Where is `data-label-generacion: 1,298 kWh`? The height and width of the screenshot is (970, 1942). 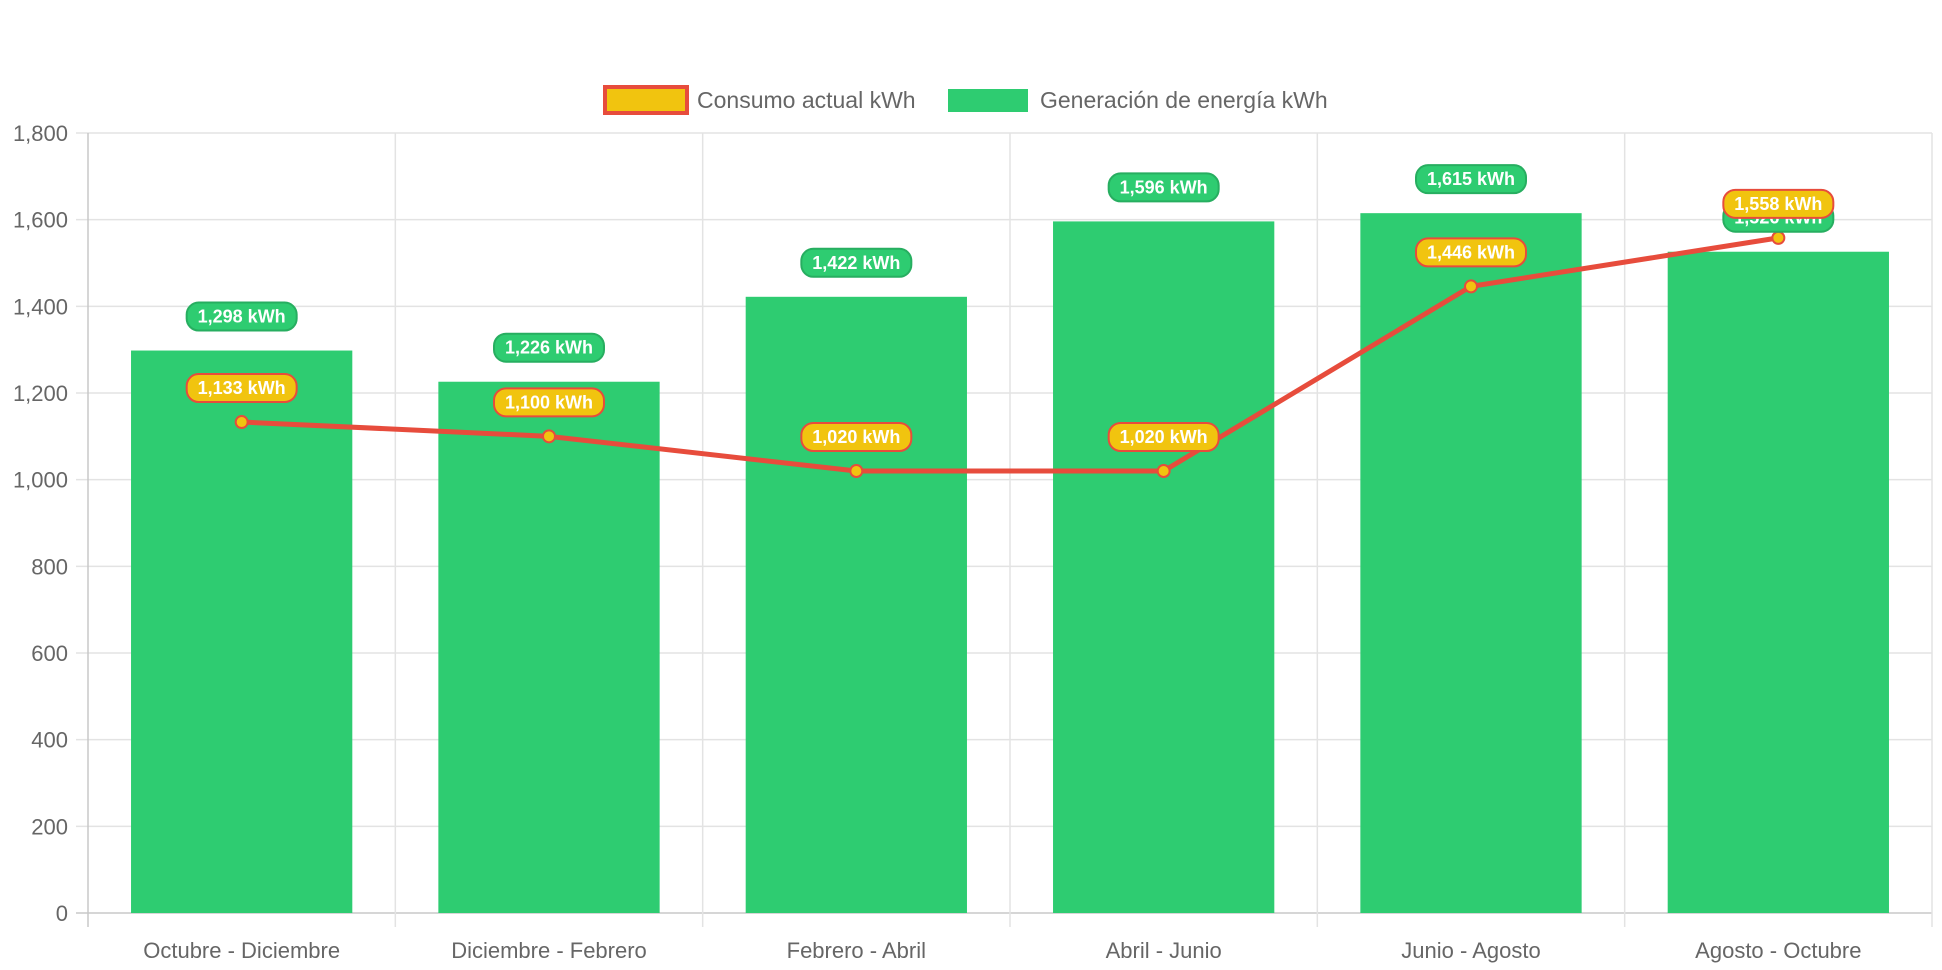 data-label-generacion: 1,298 kWh is located at coordinates (242, 317).